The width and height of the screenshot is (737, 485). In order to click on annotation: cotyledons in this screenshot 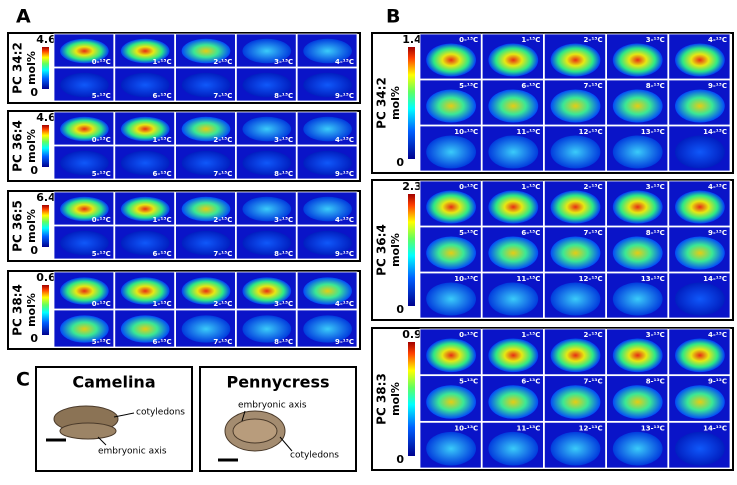, I will do `click(314, 456)`.